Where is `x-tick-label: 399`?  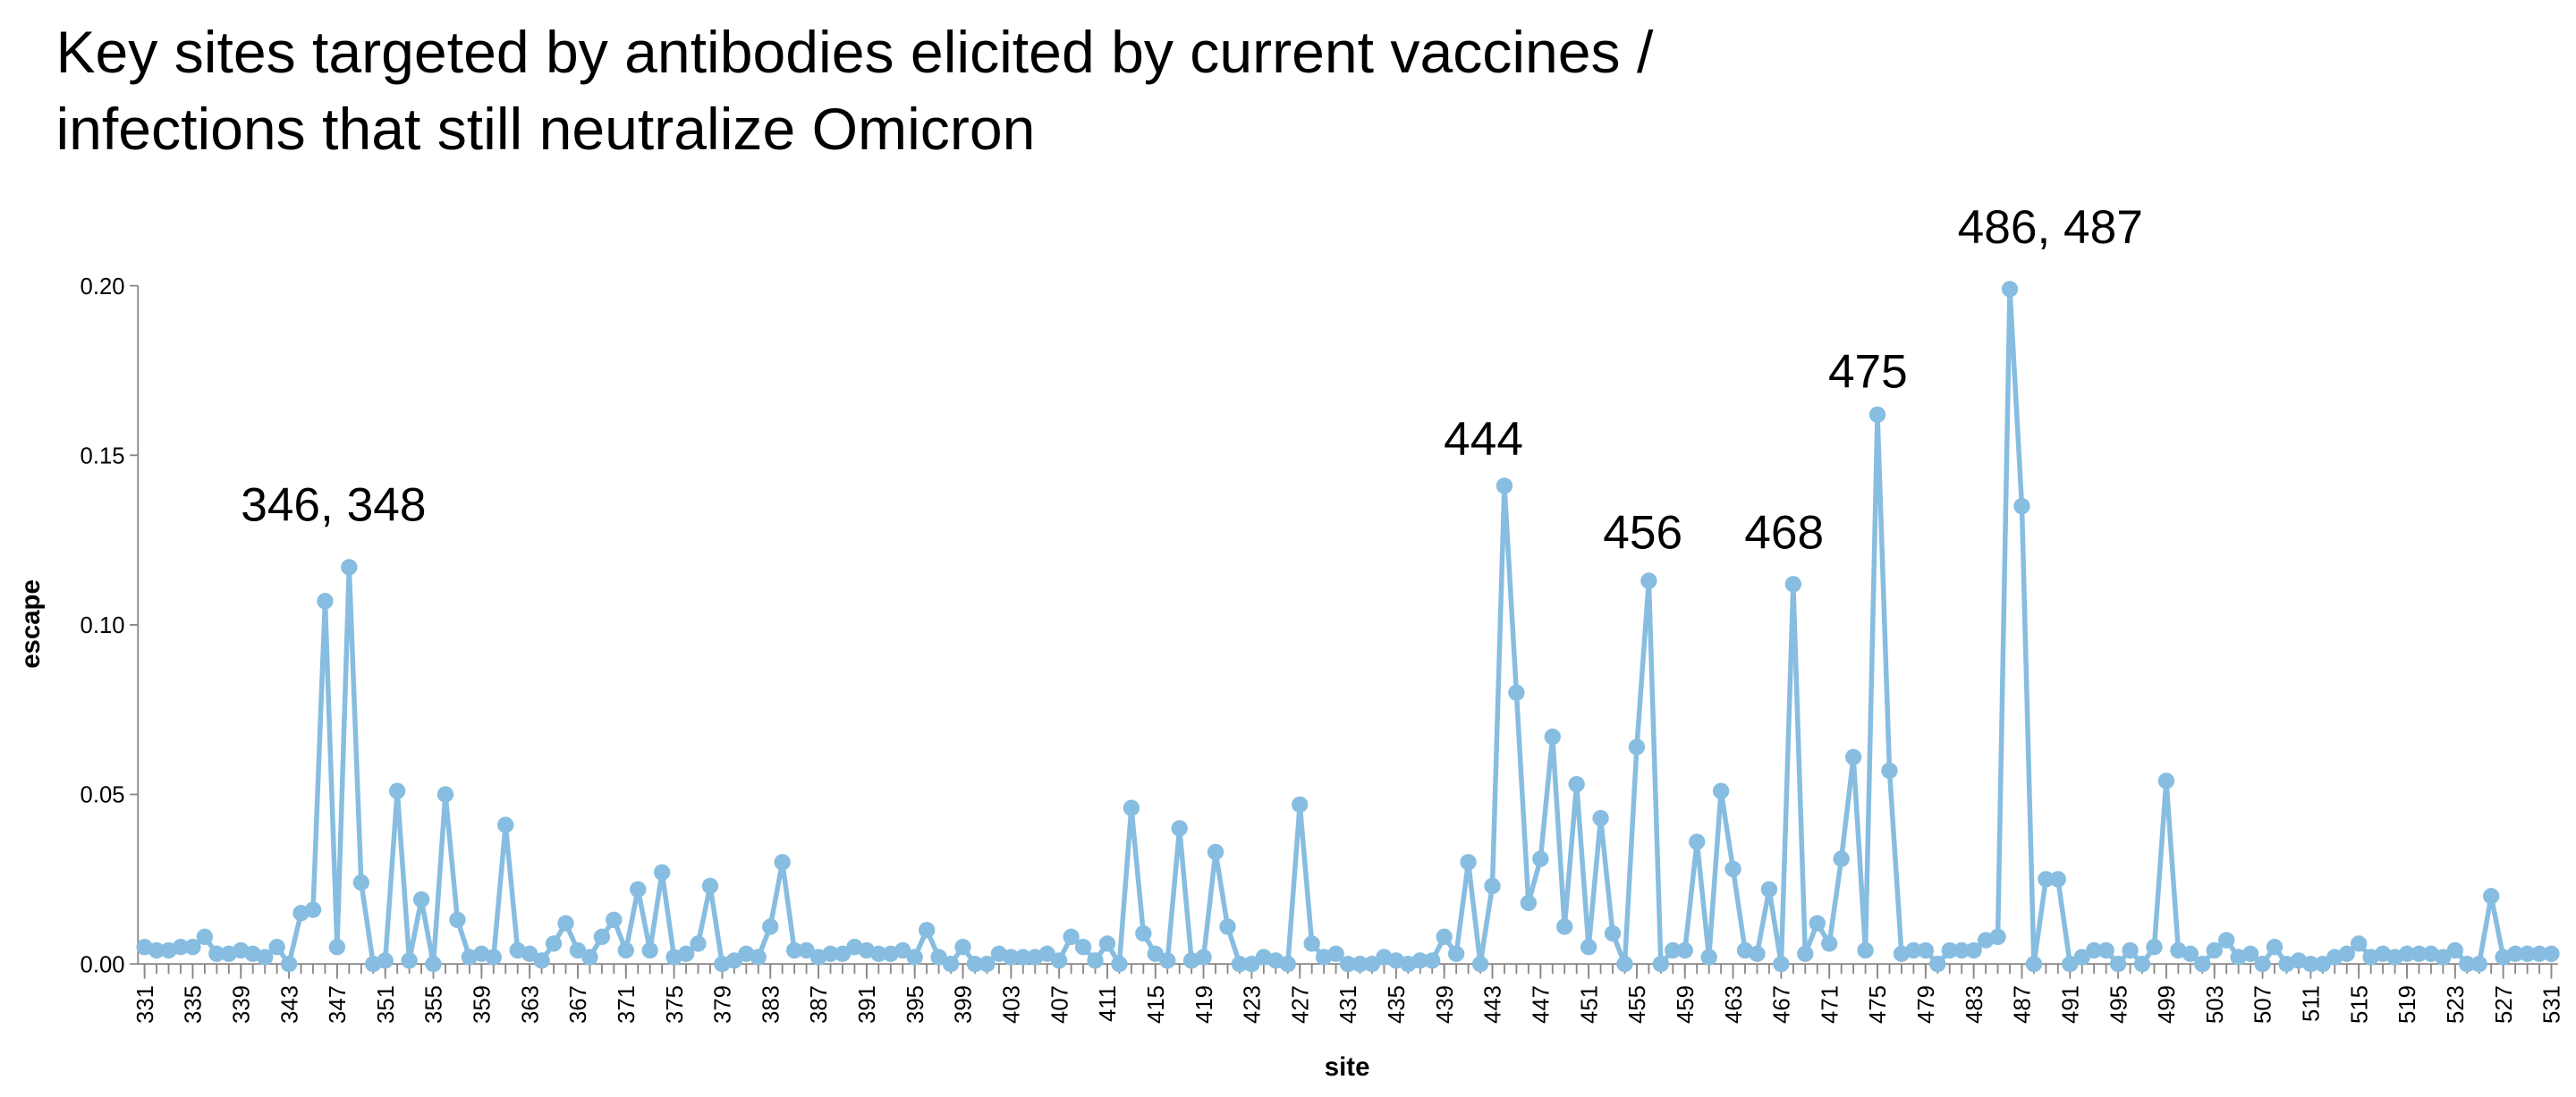 x-tick-label: 399 is located at coordinates (964, 1004).